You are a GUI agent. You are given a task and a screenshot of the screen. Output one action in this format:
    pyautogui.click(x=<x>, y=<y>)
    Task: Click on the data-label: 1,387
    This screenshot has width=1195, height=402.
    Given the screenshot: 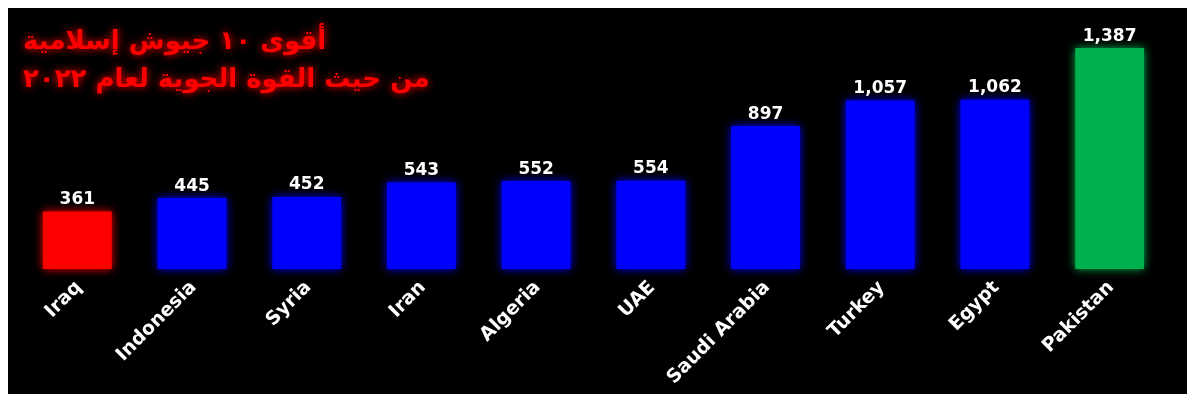 What is the action you would take?
    pyautogui.click(x=1109, y=34)
    